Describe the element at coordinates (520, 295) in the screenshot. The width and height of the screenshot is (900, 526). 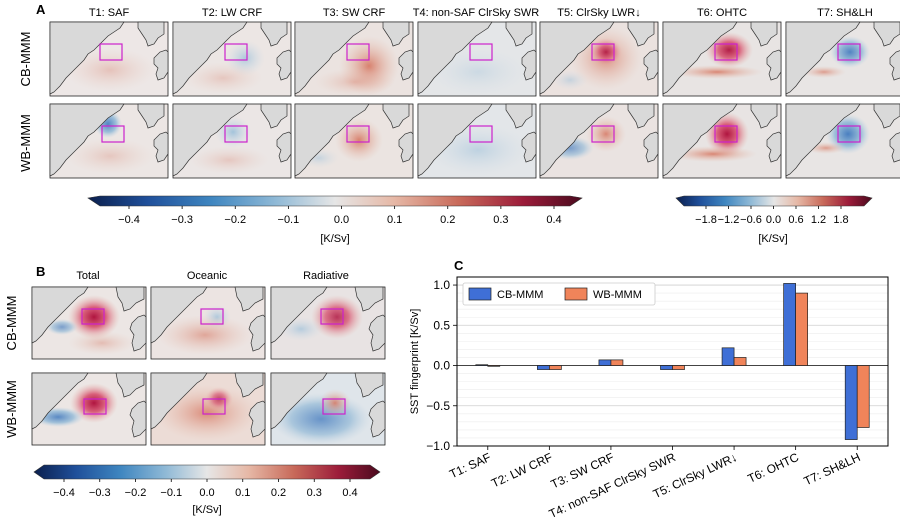
I see `legend-label-cb: CB-MMM` at that location.